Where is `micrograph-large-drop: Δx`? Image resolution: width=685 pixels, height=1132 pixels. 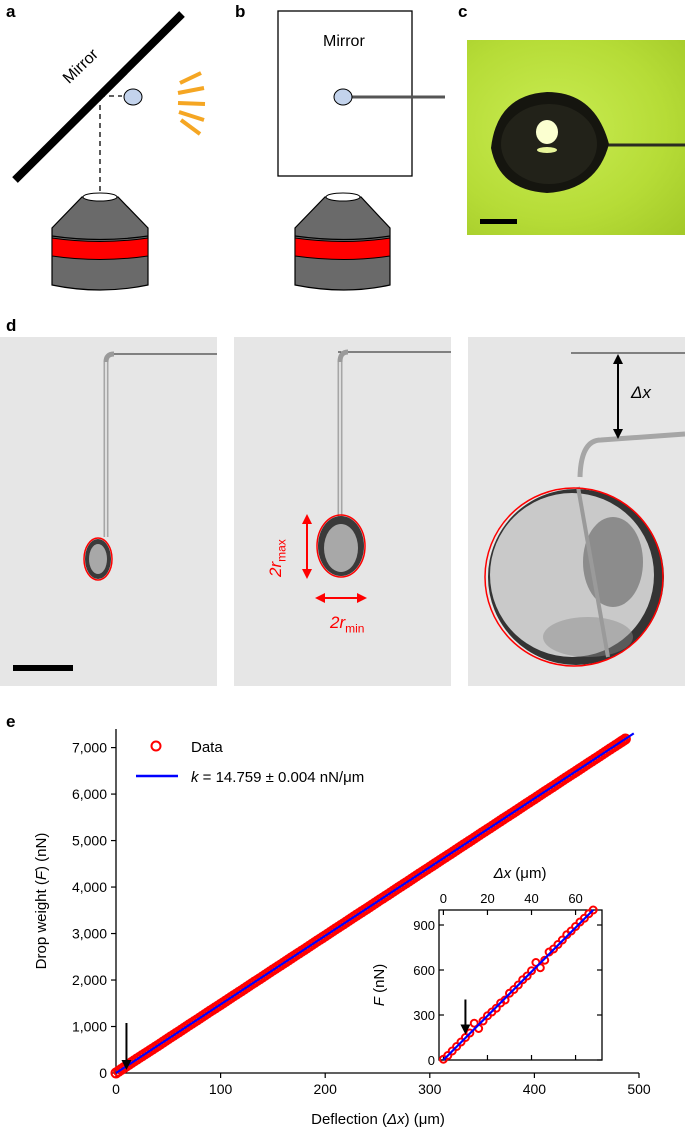 micrograph-large-drop: Δx is located at coordinates (576, 511).